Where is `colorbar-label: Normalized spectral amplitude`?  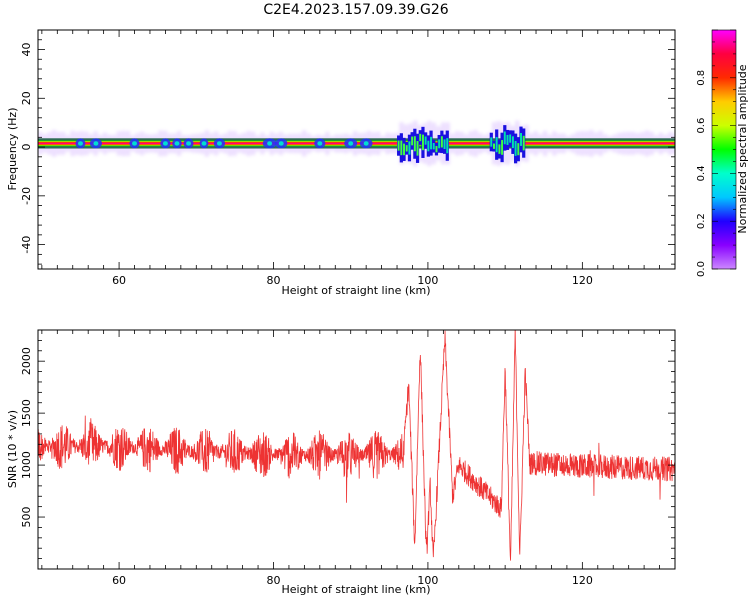
colorbar-label: Normalized spectral amplitude is located at coordinates (742, 148).